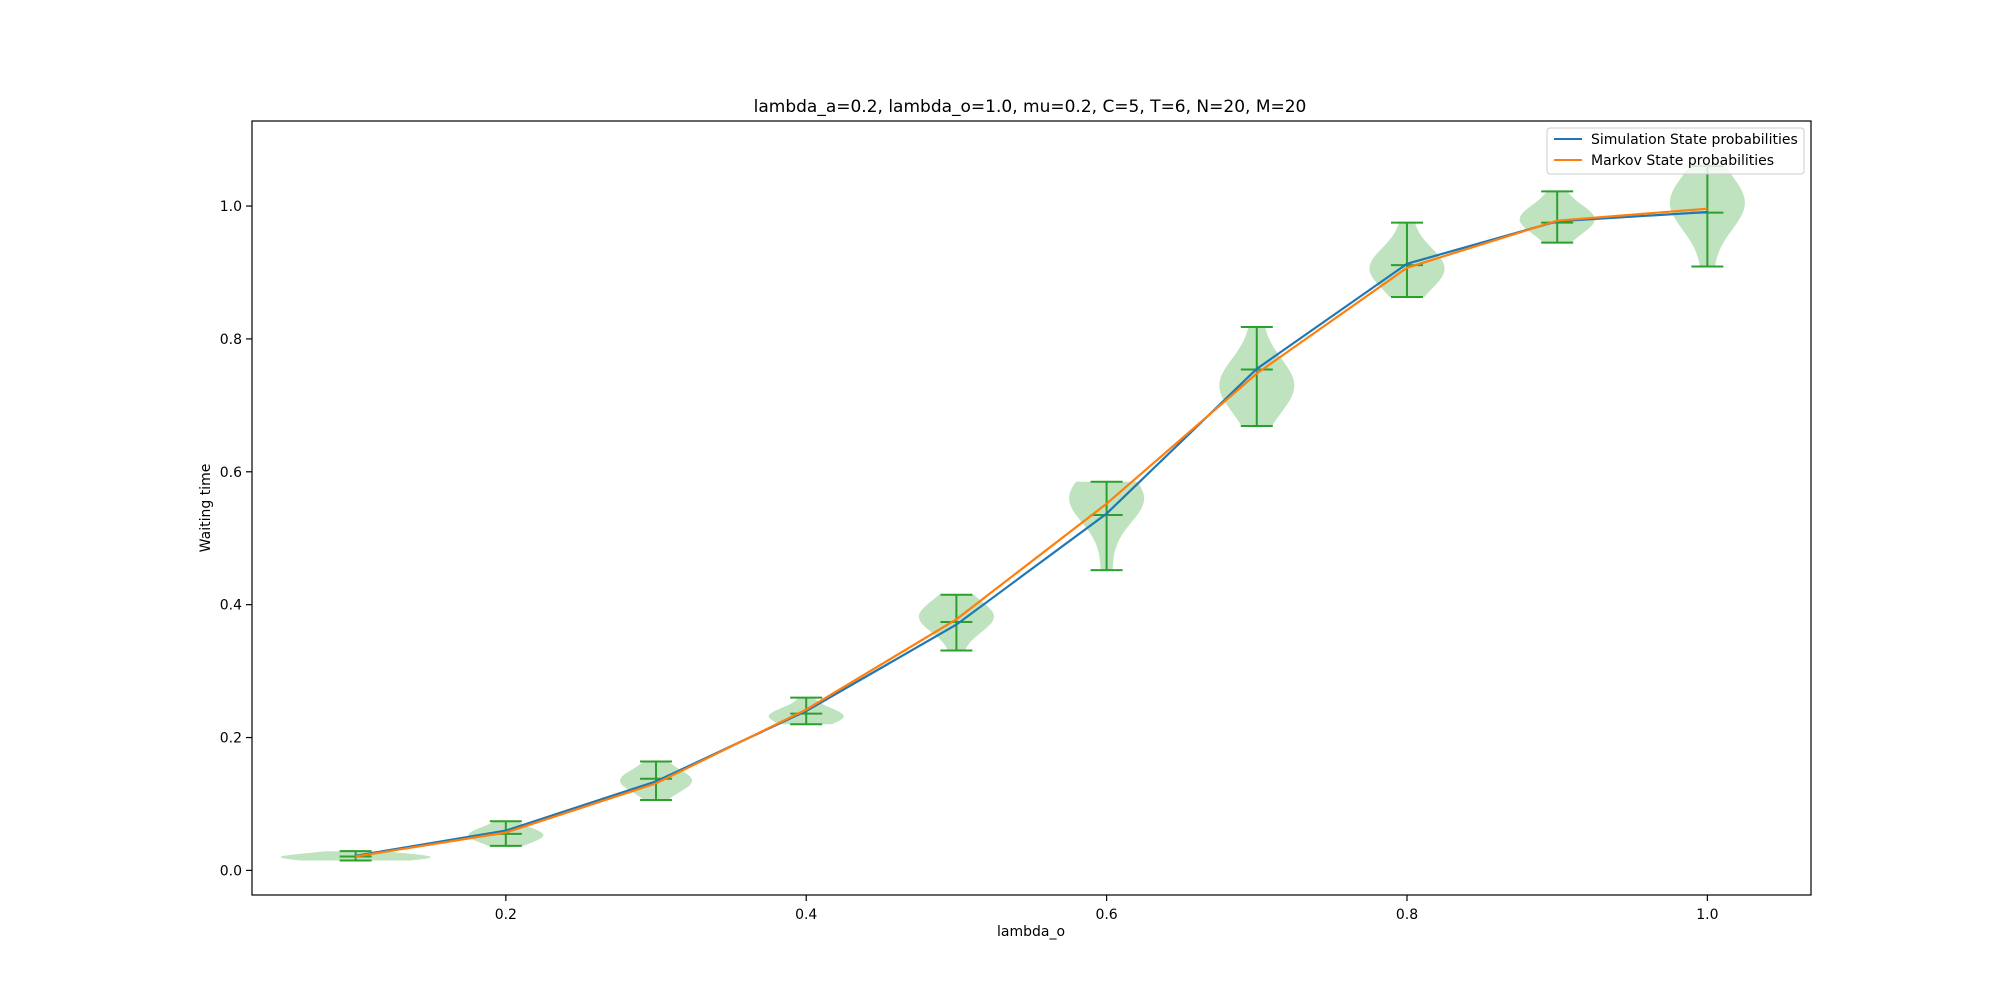 Image resolution: width=2000 pixels, height=1000 pixels. I want to click on y-tick-label: 0.4, so click(231, 606).